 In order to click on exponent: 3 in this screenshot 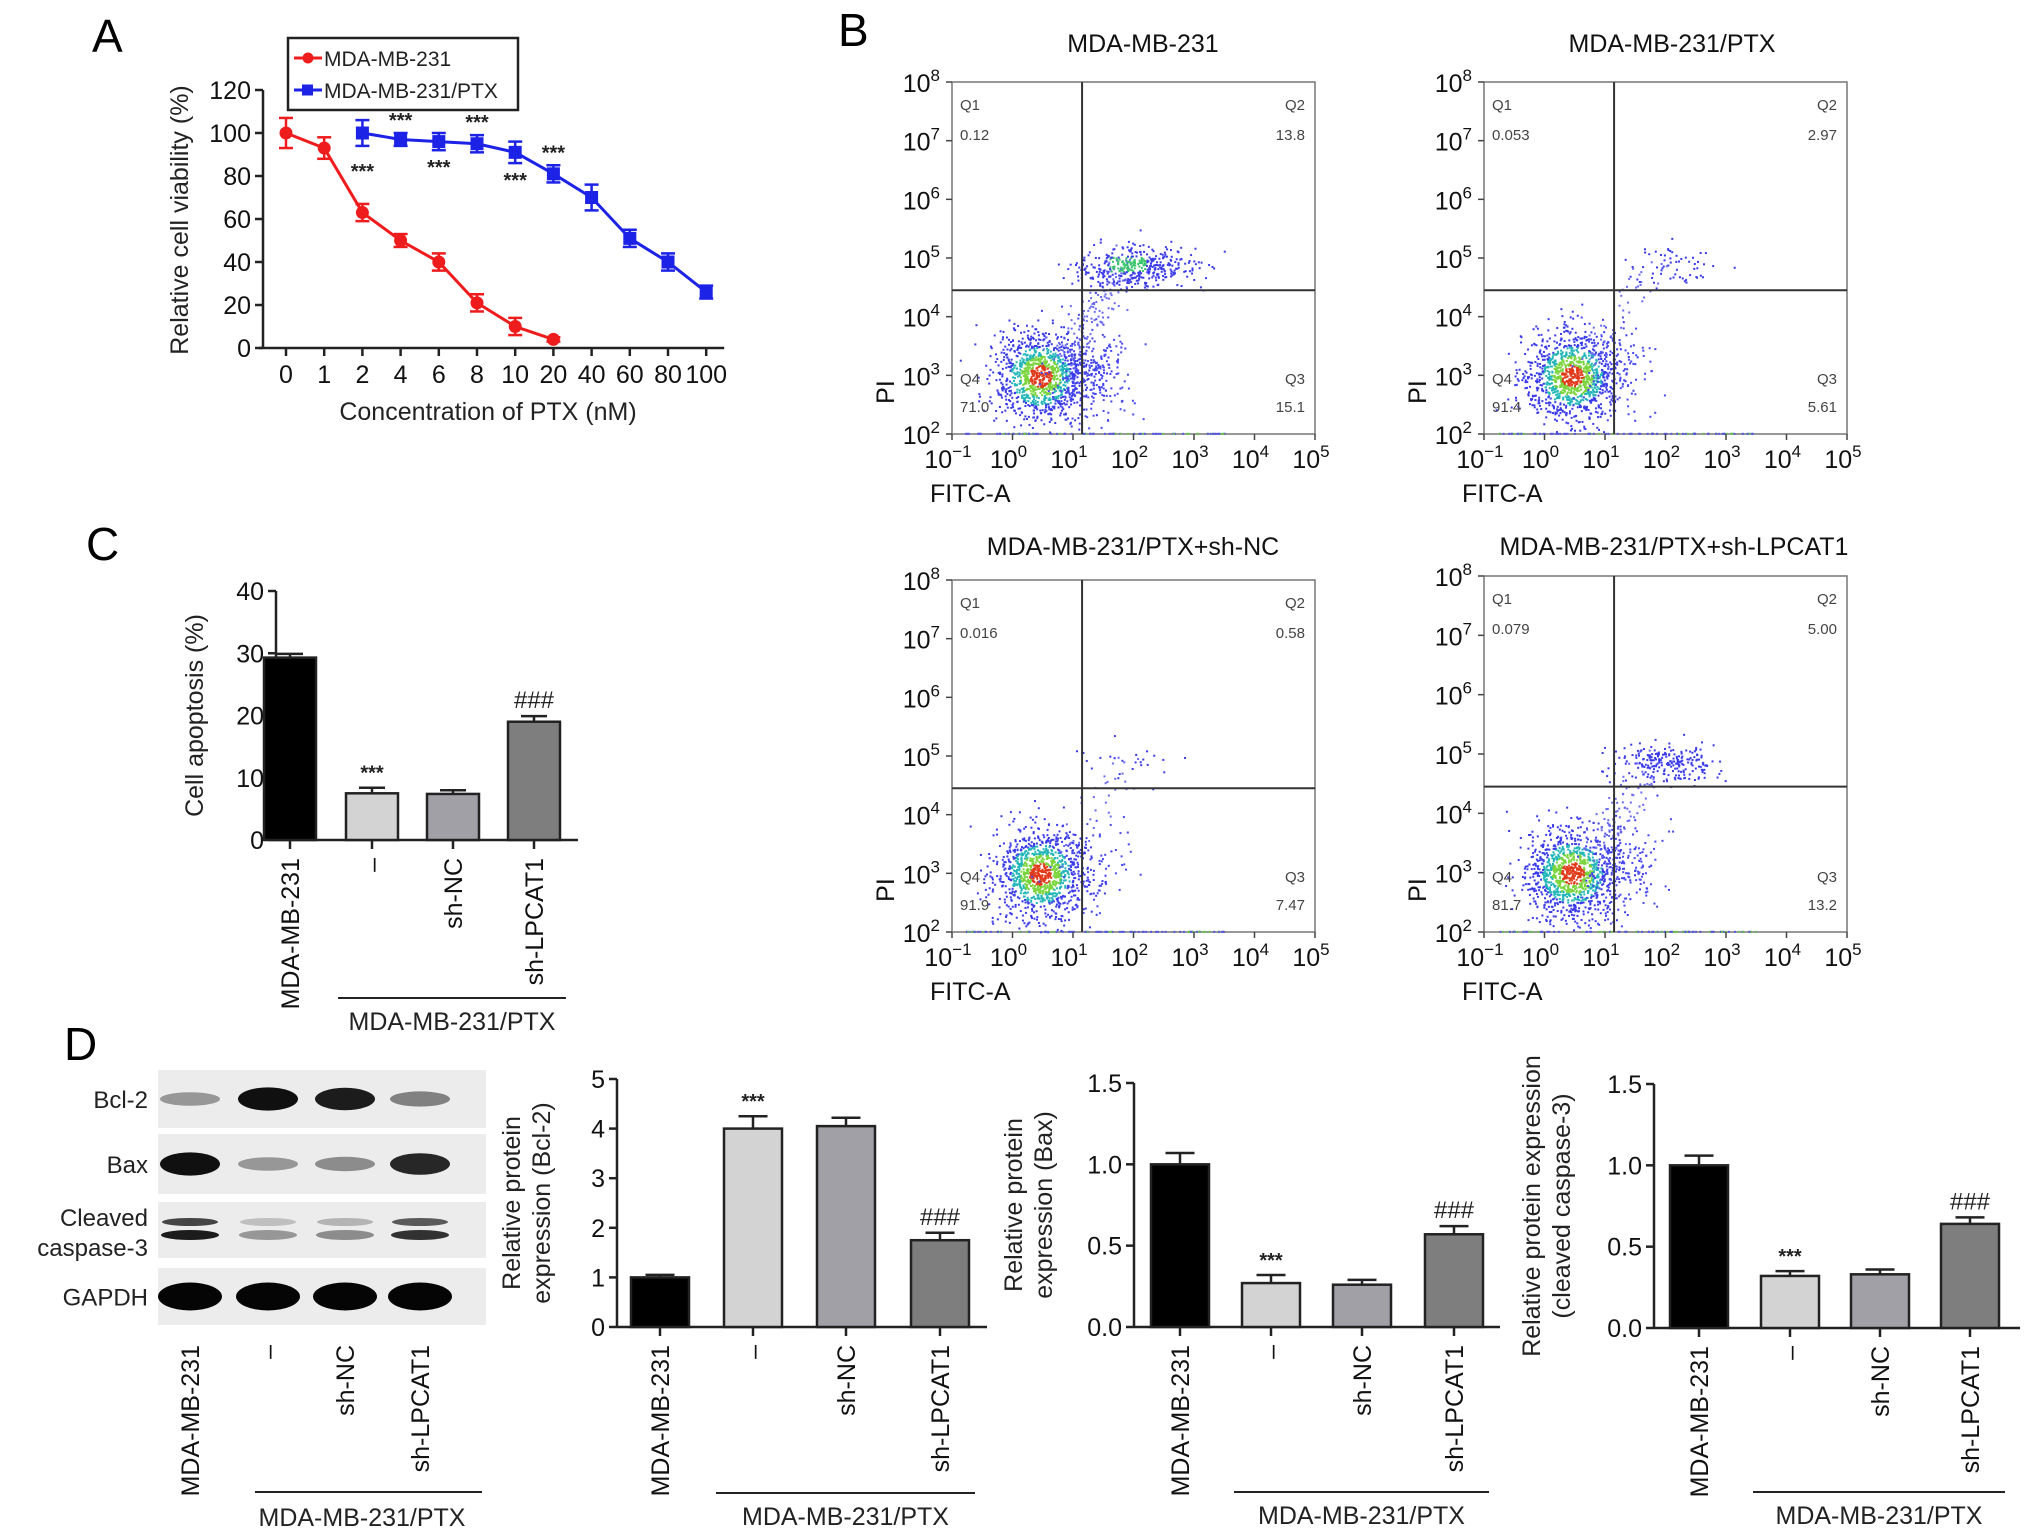, I will do `click(935, 866)`.